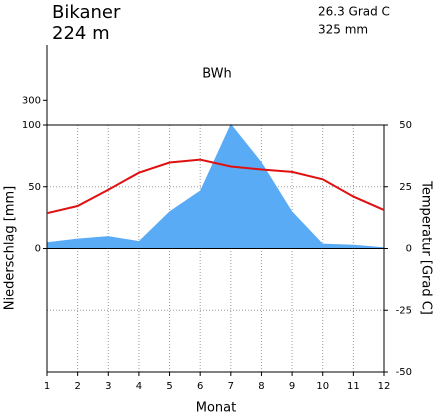 The image size is (436, 416). I want to click on elevation: 224 m, so click(81, 33).